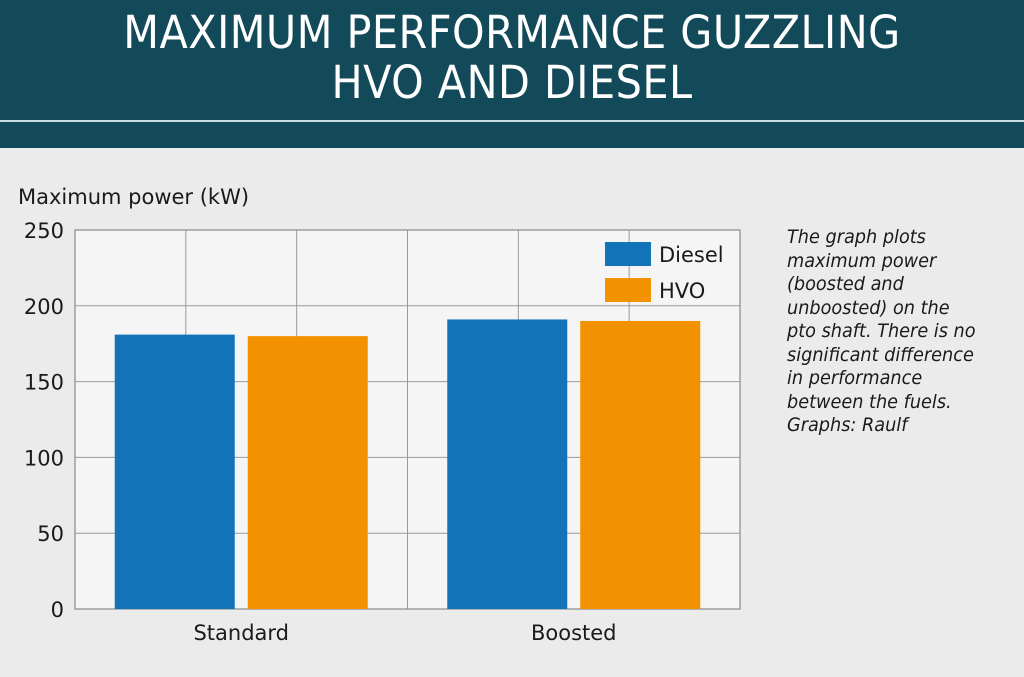  What do you see at coordinates (862, 260) in the screenshot?
I see `caption-line: maximum power` at bounding box center [862, 260].